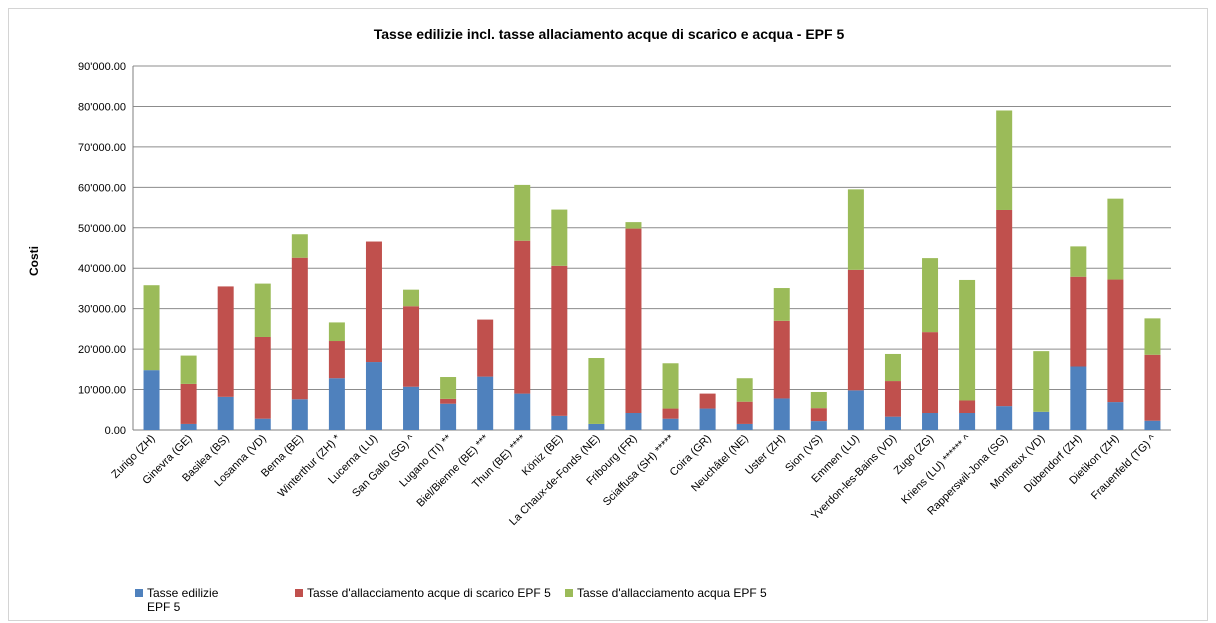 This screenshot has height=623, width=1216. Describe the element at coordinates (765, 455) in the screenshot. I see `x-tick-label: Uster (ZH)` at that location.